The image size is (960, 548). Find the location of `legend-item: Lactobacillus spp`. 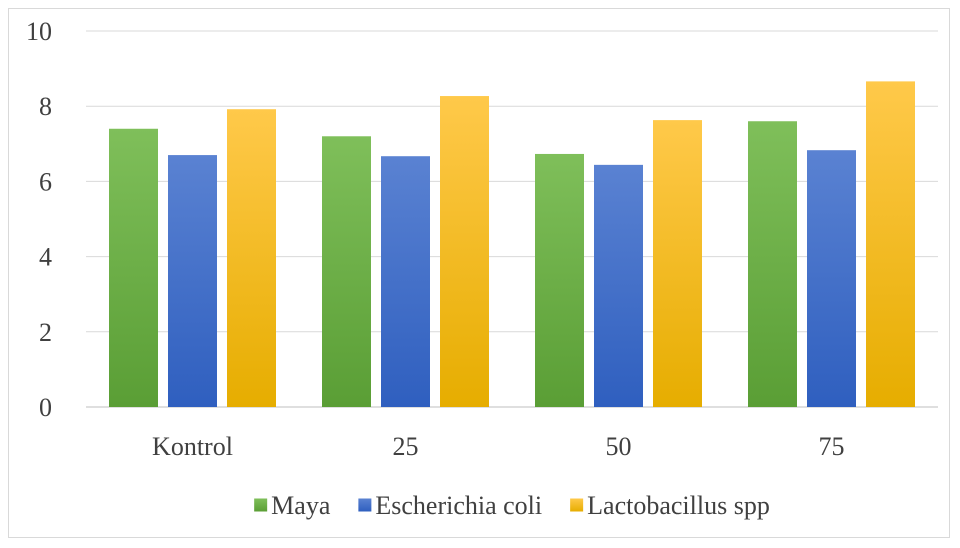

legend-item: Lactobacillus spp is located at coordinates (670, 505).